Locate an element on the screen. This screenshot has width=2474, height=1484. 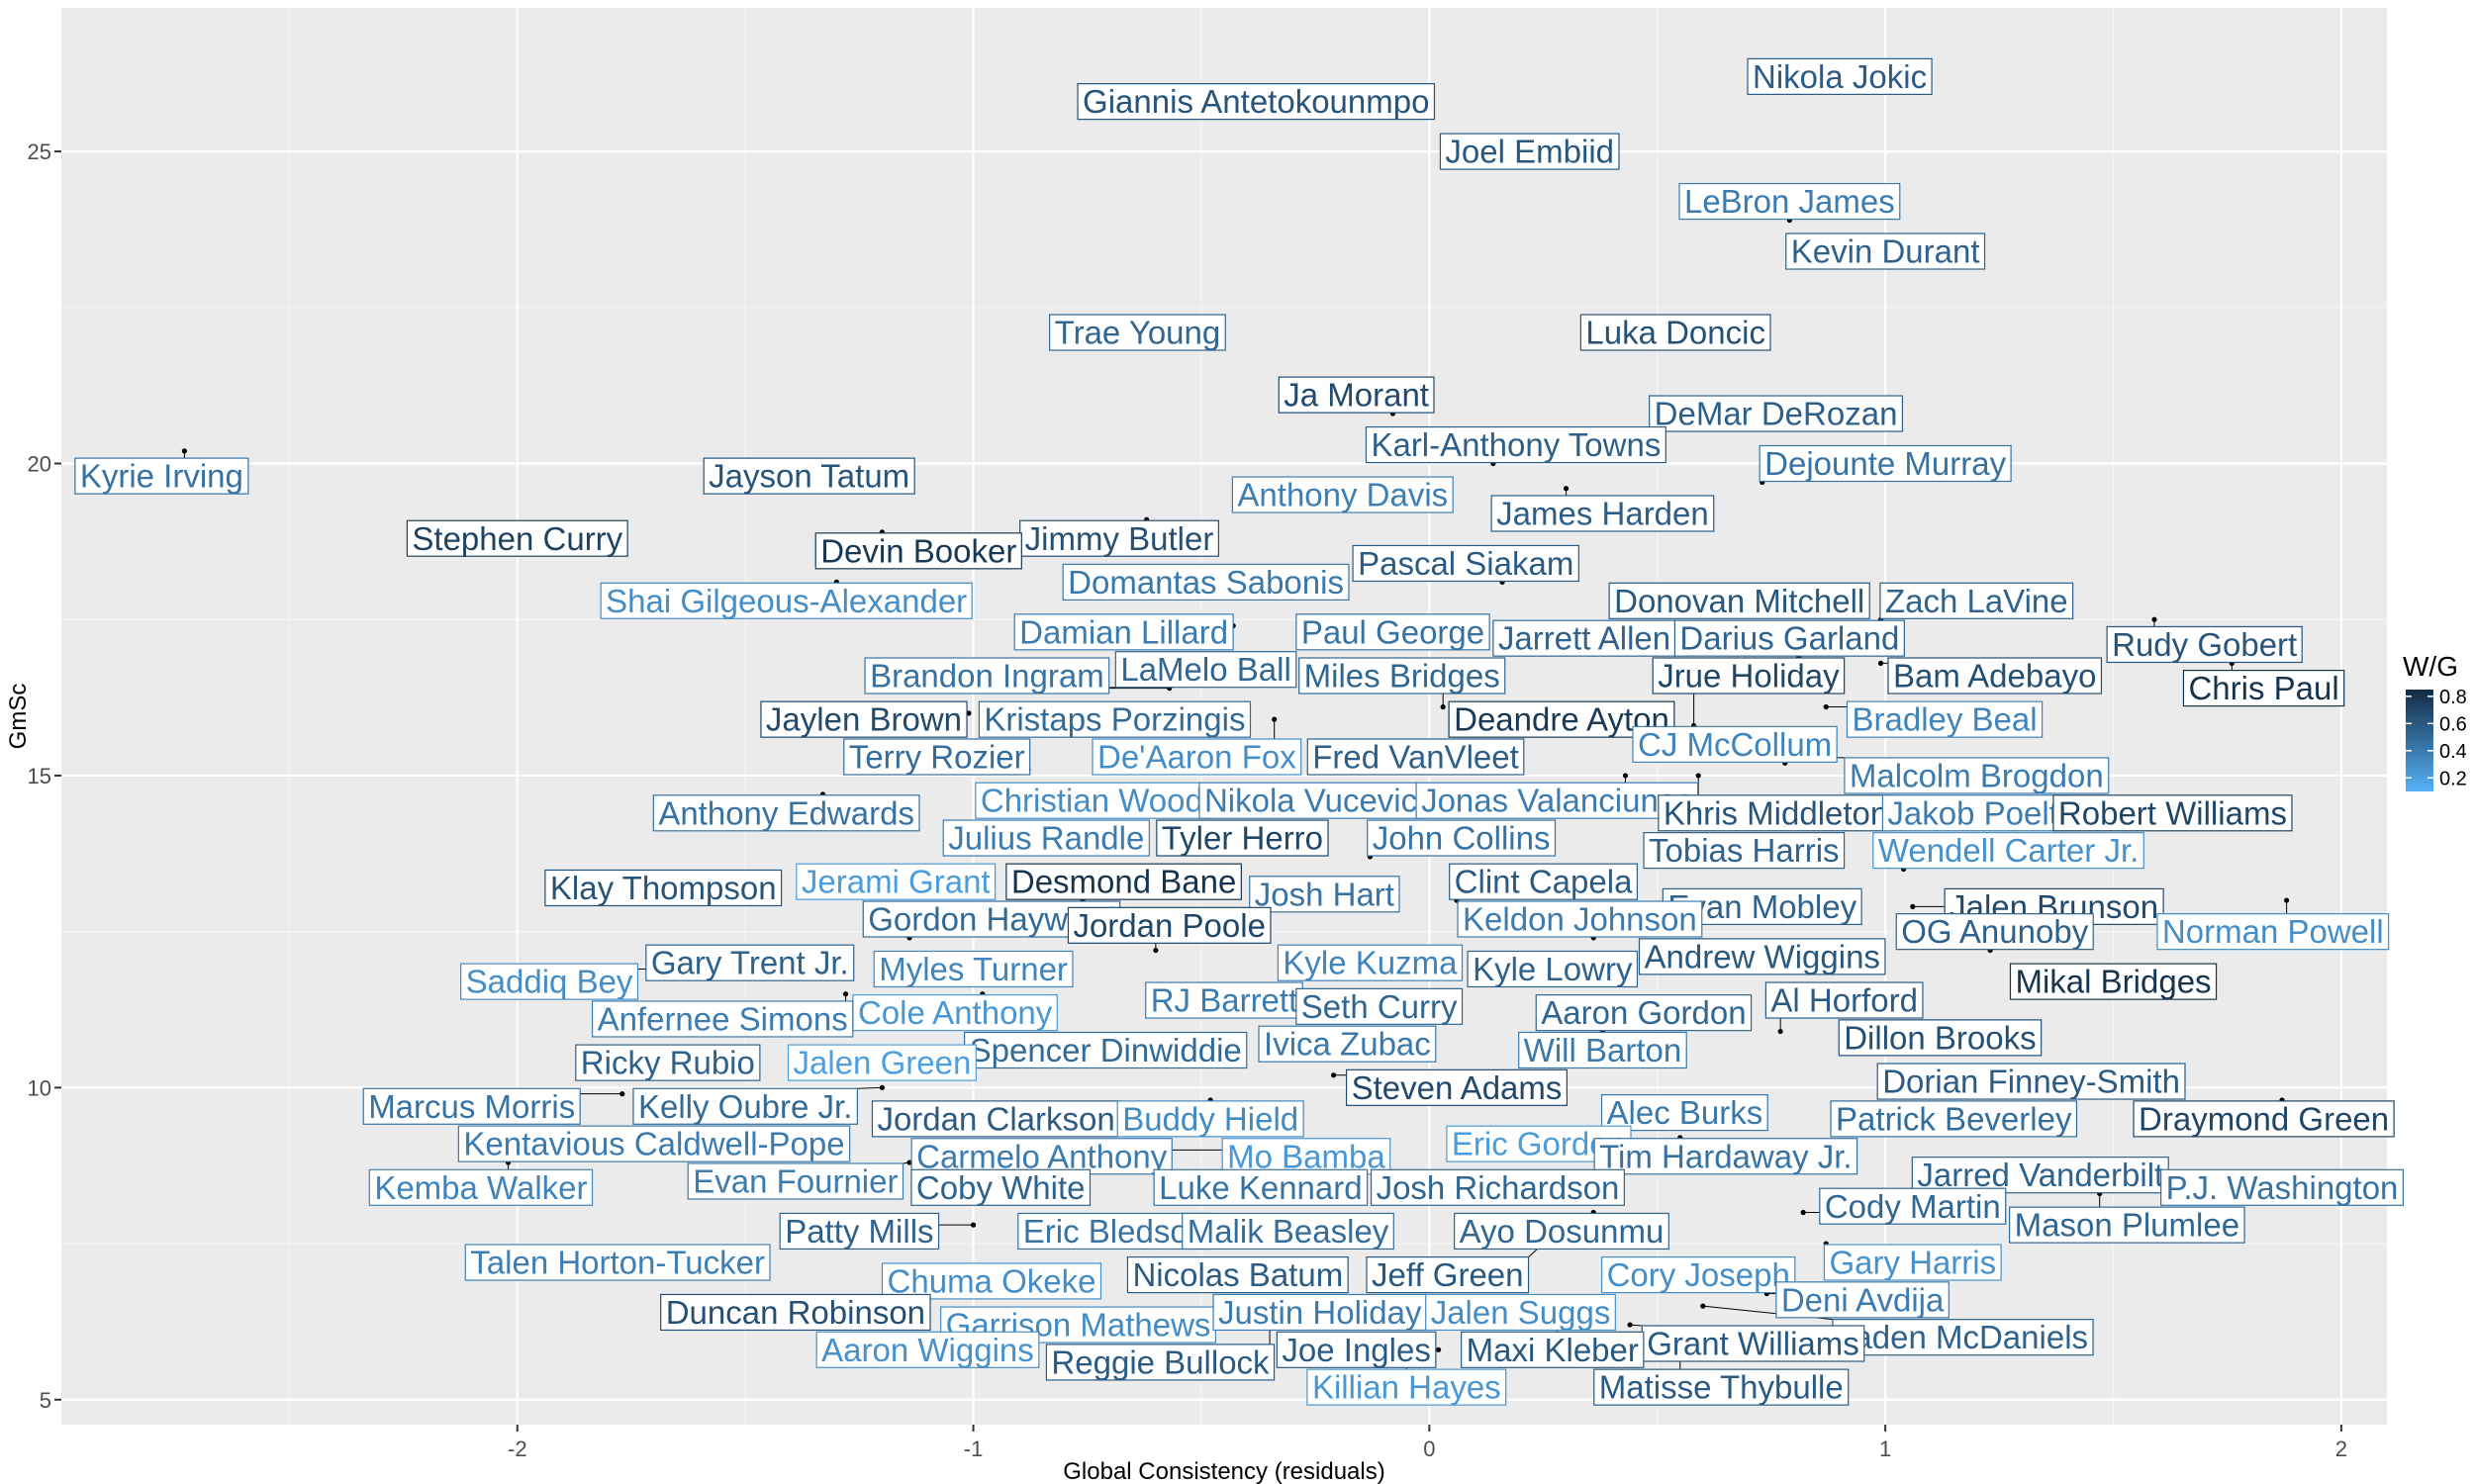
label-text: Spencer Dinwiddie is located at coordinates (1106, 1050).